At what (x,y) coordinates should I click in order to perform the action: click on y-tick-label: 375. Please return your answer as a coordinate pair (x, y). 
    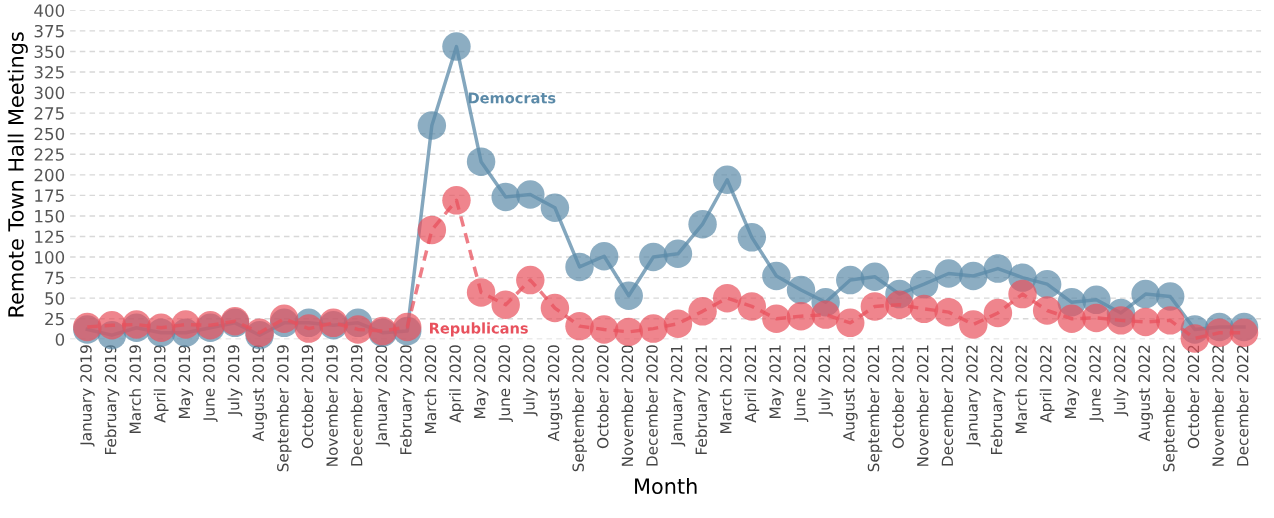
    Looking at the image, I should click on (49, 31).